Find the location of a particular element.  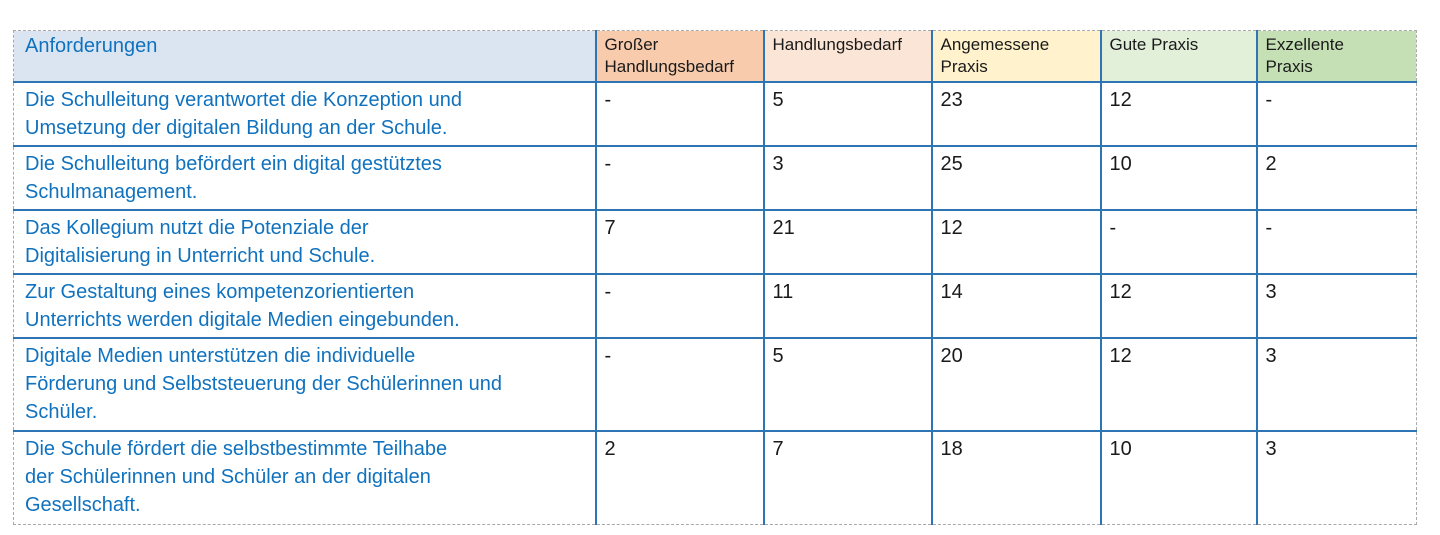

value-cell: 11 is located at coordinates (847, 306).